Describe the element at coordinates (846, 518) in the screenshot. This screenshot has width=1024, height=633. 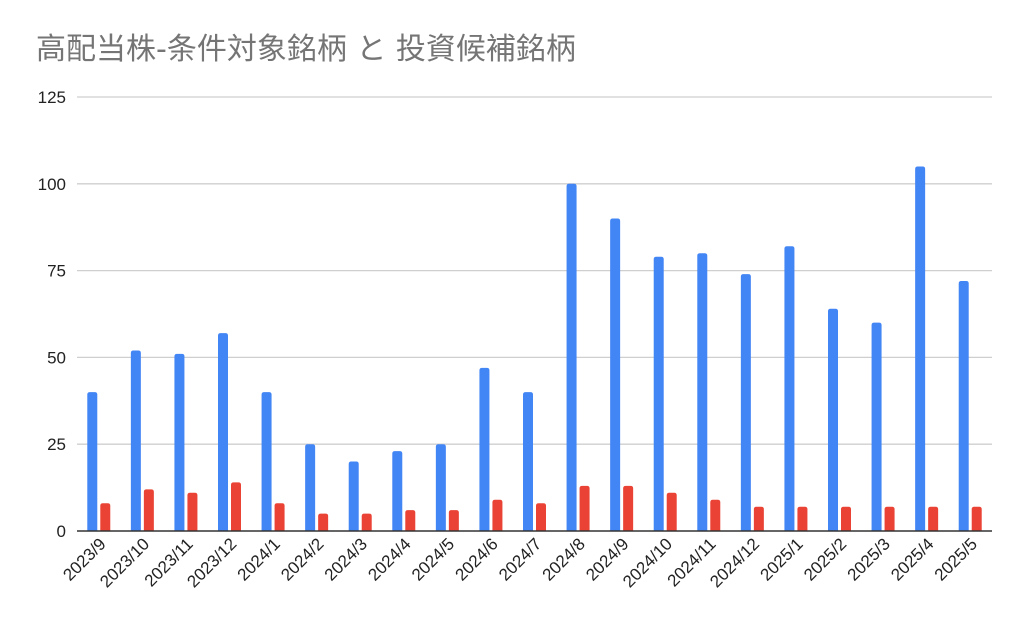
I see `bar-series2-2025/2` at that location.